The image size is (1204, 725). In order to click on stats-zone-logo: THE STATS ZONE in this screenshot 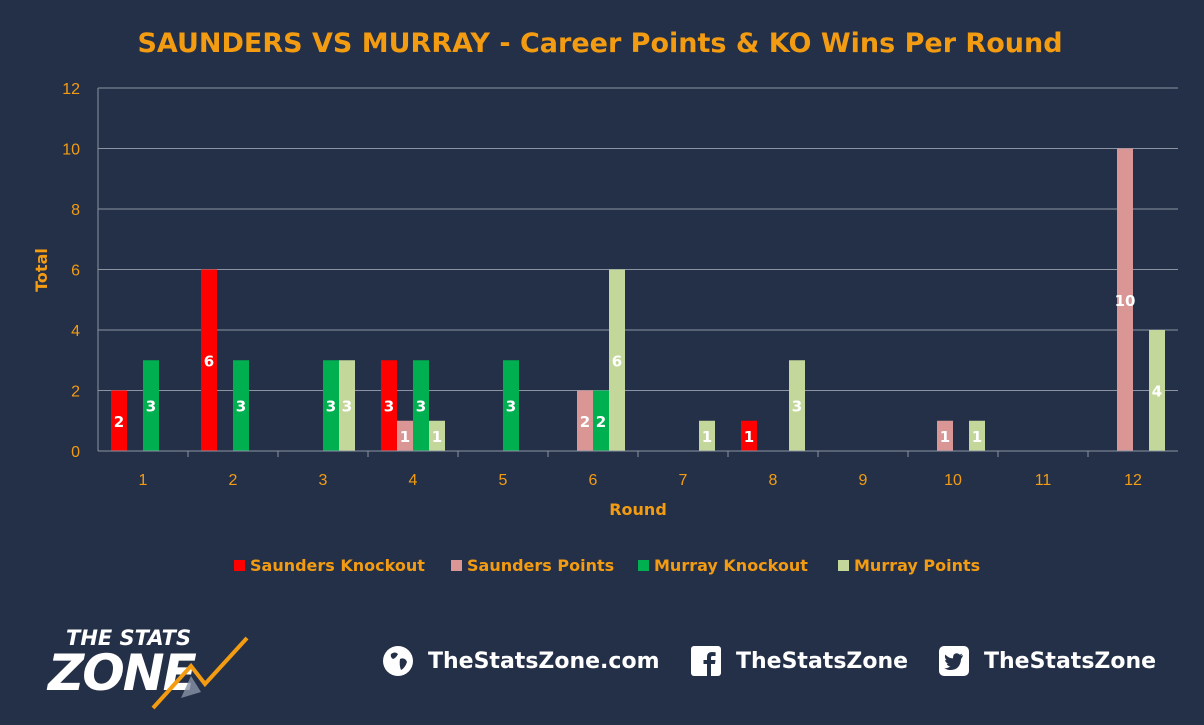, I will do `click(153, 668)`.